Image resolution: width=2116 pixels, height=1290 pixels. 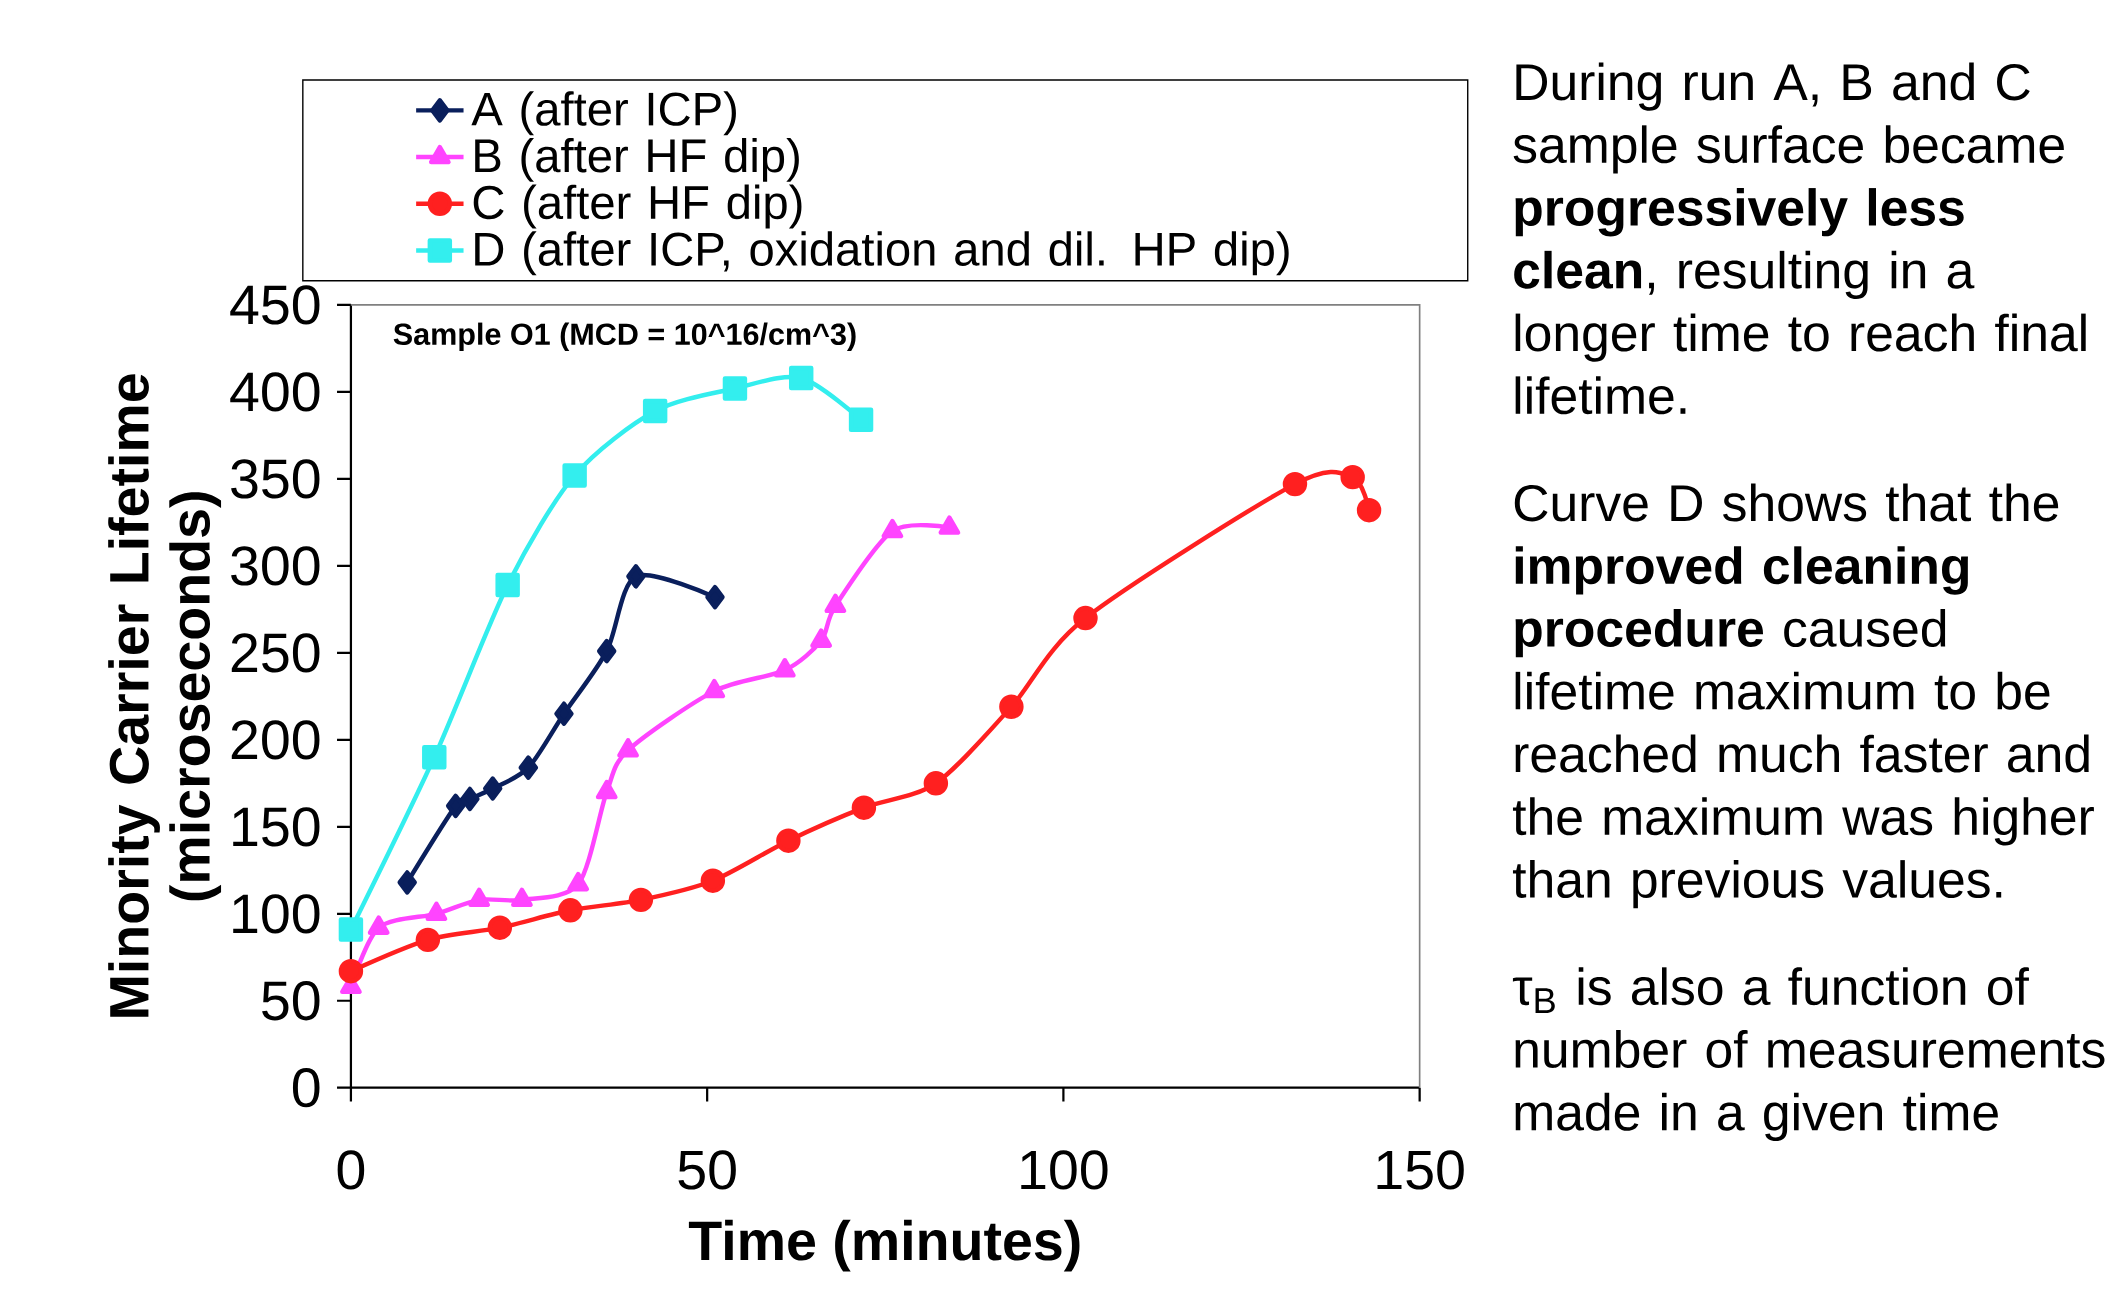 I want to click on legend-label: A (after ICP), so click(x=603, y=113).